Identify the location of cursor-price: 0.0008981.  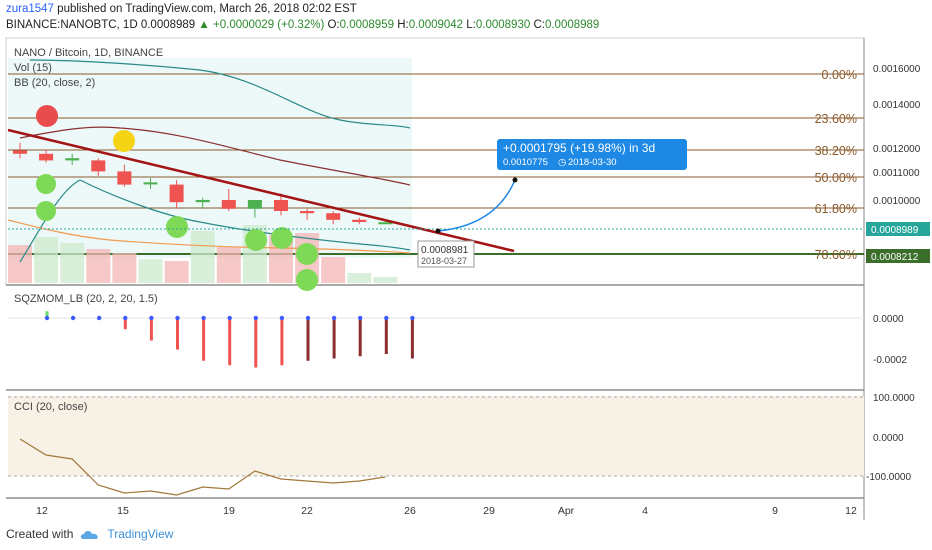
(445, 250).